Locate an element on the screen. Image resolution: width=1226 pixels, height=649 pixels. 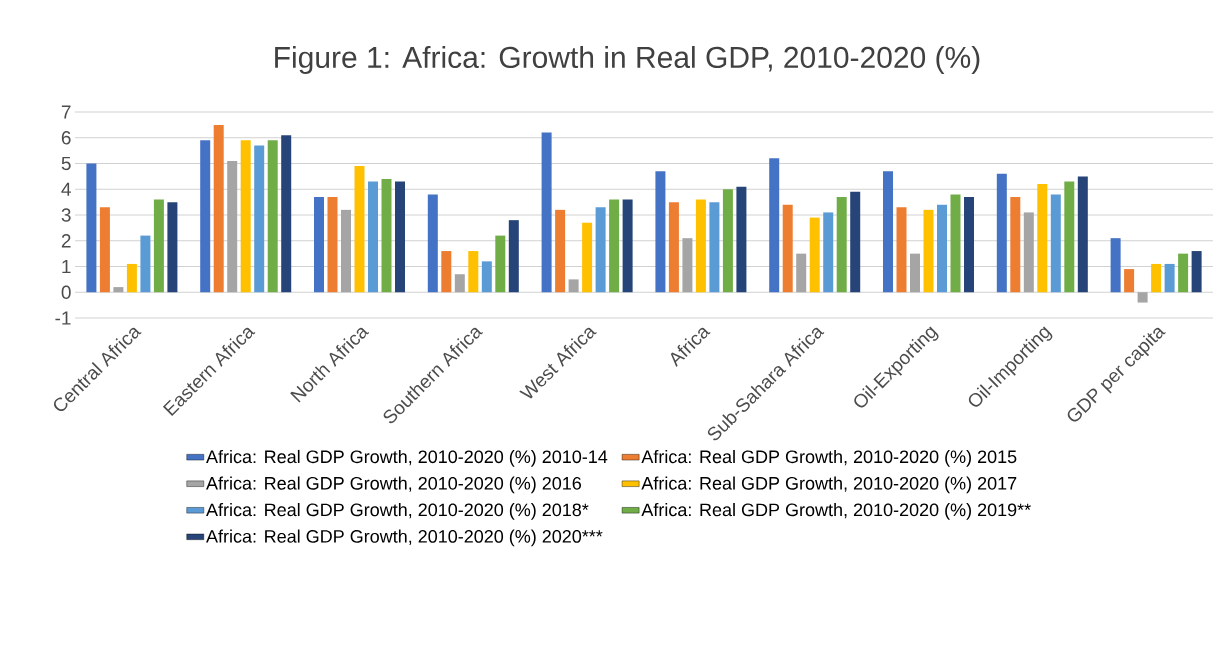
y-tick-label: -1 is located at coordinates (63, 318).